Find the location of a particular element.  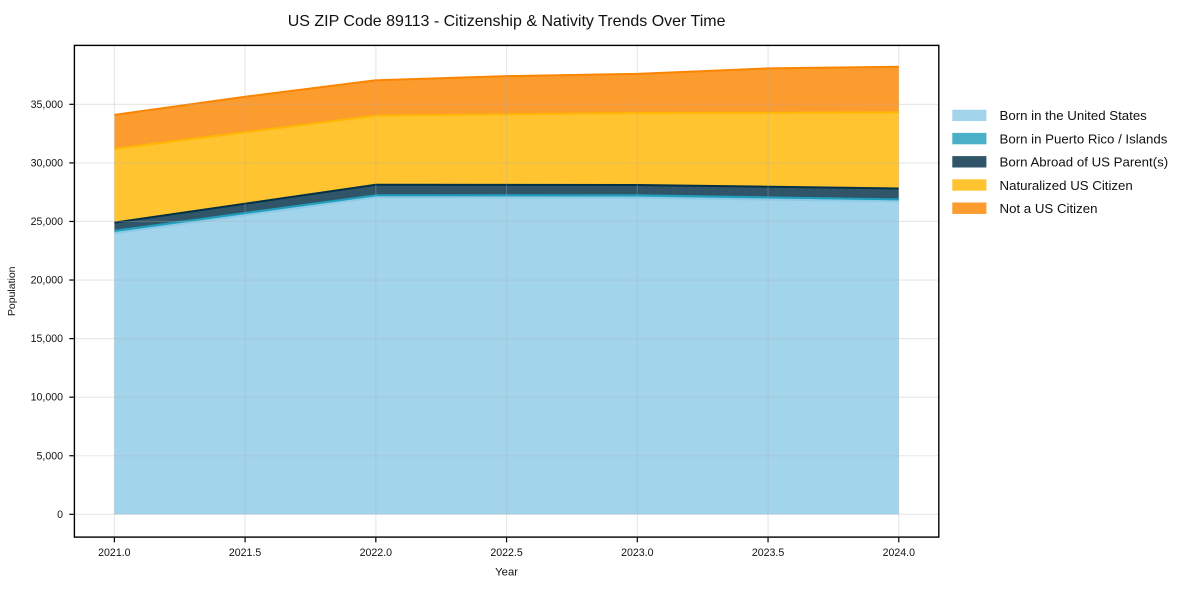

svg-text: 2023.0 is located at coordinates (637, 553).